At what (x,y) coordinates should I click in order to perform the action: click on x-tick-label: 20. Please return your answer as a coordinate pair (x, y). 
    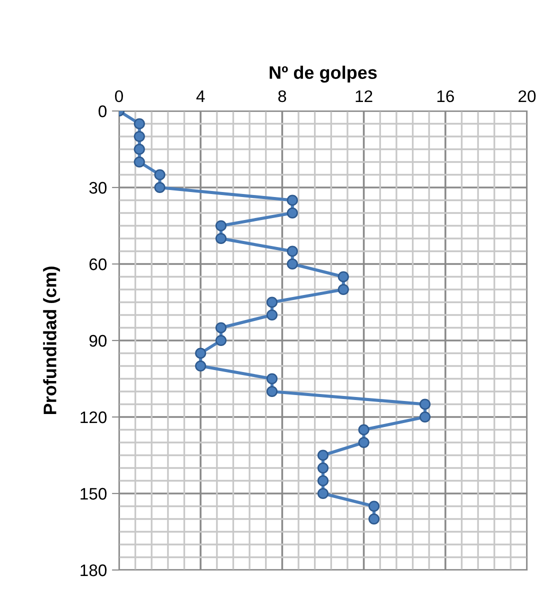
    Looking at the image, I should click on (527, 96).